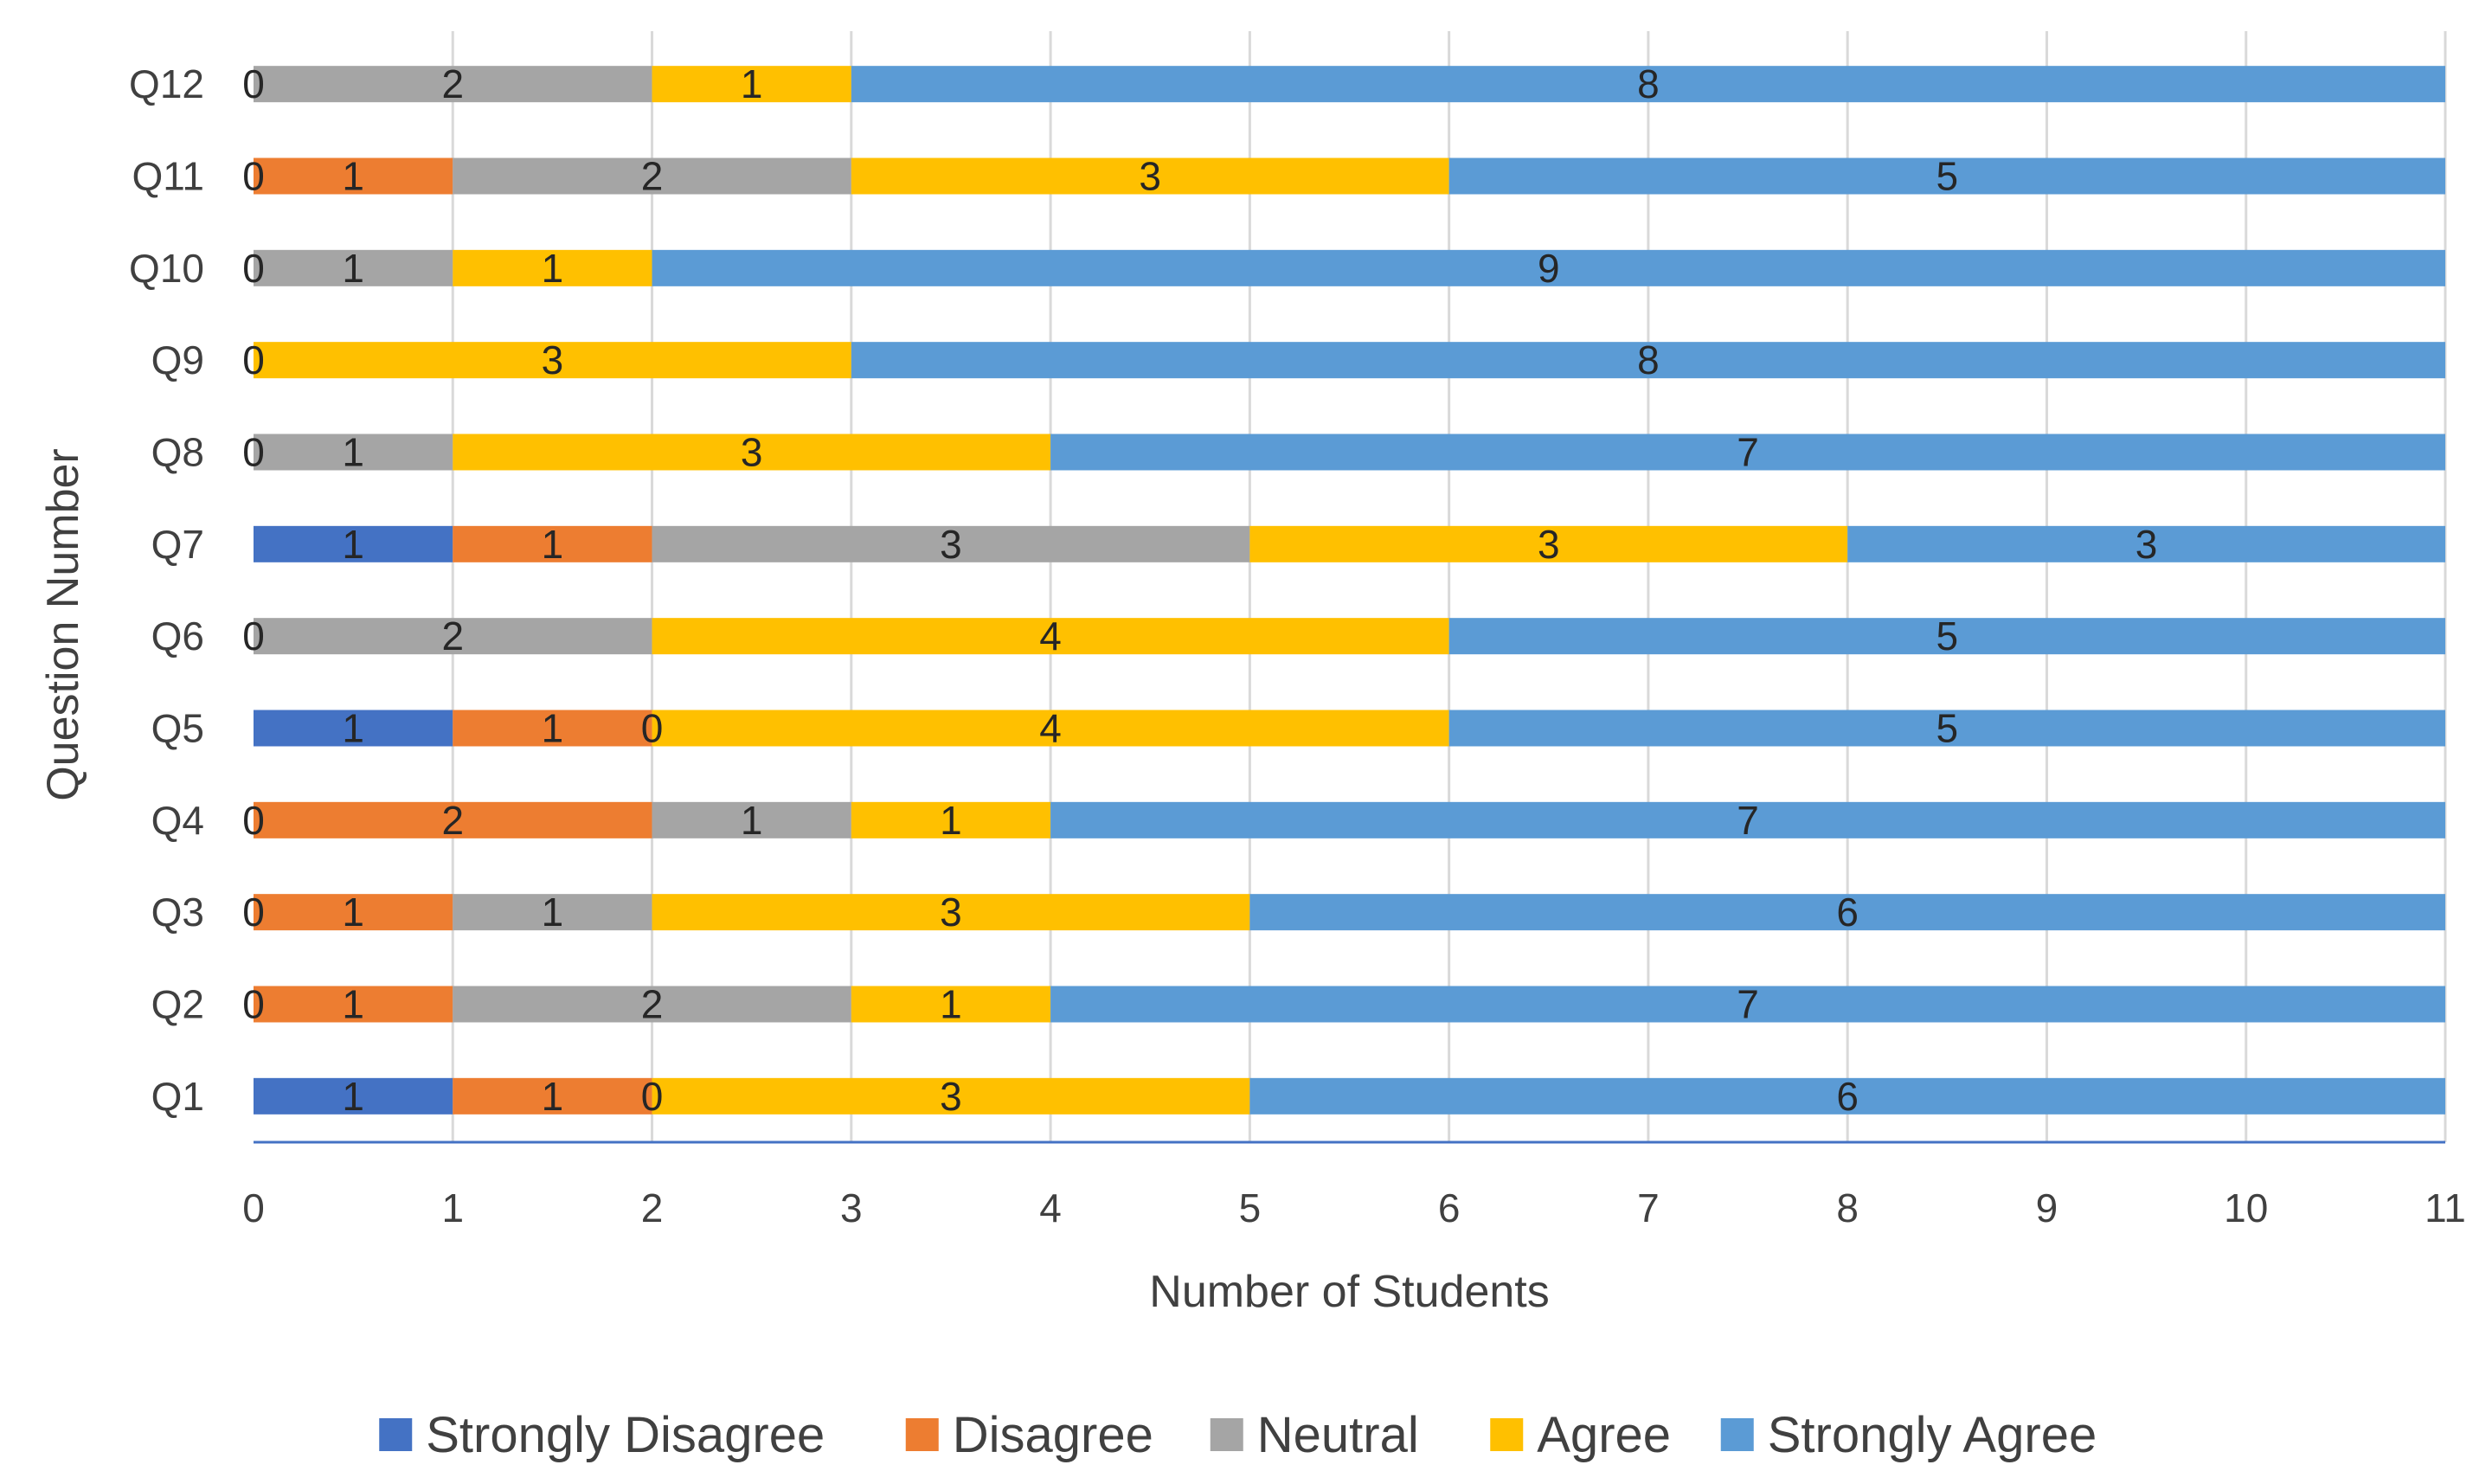 The image size is (2492, 1484). Describe the element at coordinates (1338, 1435) in the screenshot. I see `legend-label: Neutral` at that location.